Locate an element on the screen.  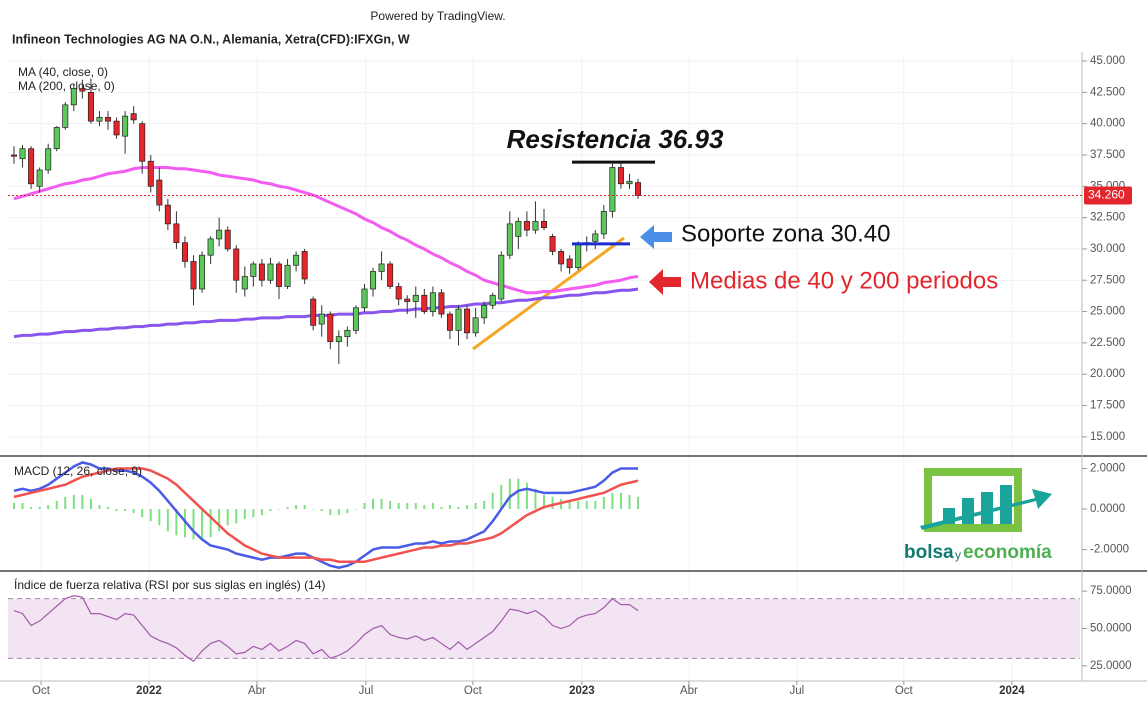
y-tick-label: 22.500 is located at coordinates (1107, 343).